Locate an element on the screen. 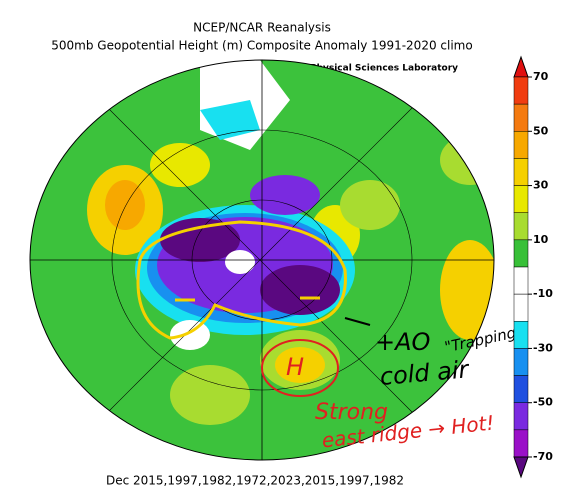  ao-label: +AO is located at coordinates (402, 342).